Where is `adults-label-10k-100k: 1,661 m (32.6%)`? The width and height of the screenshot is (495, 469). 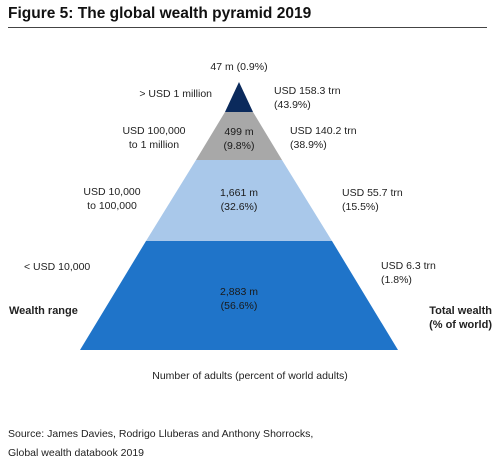 adults-label-10k-100k: 1,661 m (32.6%) is located at coordinates (239, 200).